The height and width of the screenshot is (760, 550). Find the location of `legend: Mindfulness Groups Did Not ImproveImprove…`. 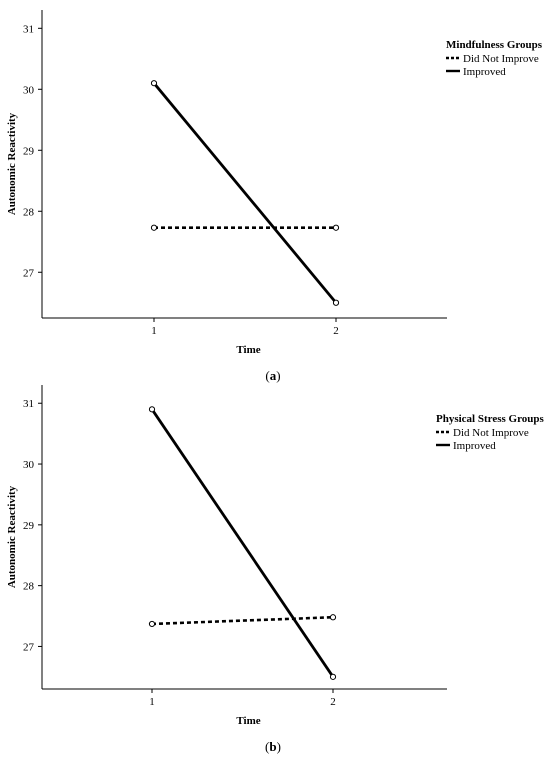

legend: Mindfulness Groups Did Not ImproveImprove… is located at coordinates (494, 58).